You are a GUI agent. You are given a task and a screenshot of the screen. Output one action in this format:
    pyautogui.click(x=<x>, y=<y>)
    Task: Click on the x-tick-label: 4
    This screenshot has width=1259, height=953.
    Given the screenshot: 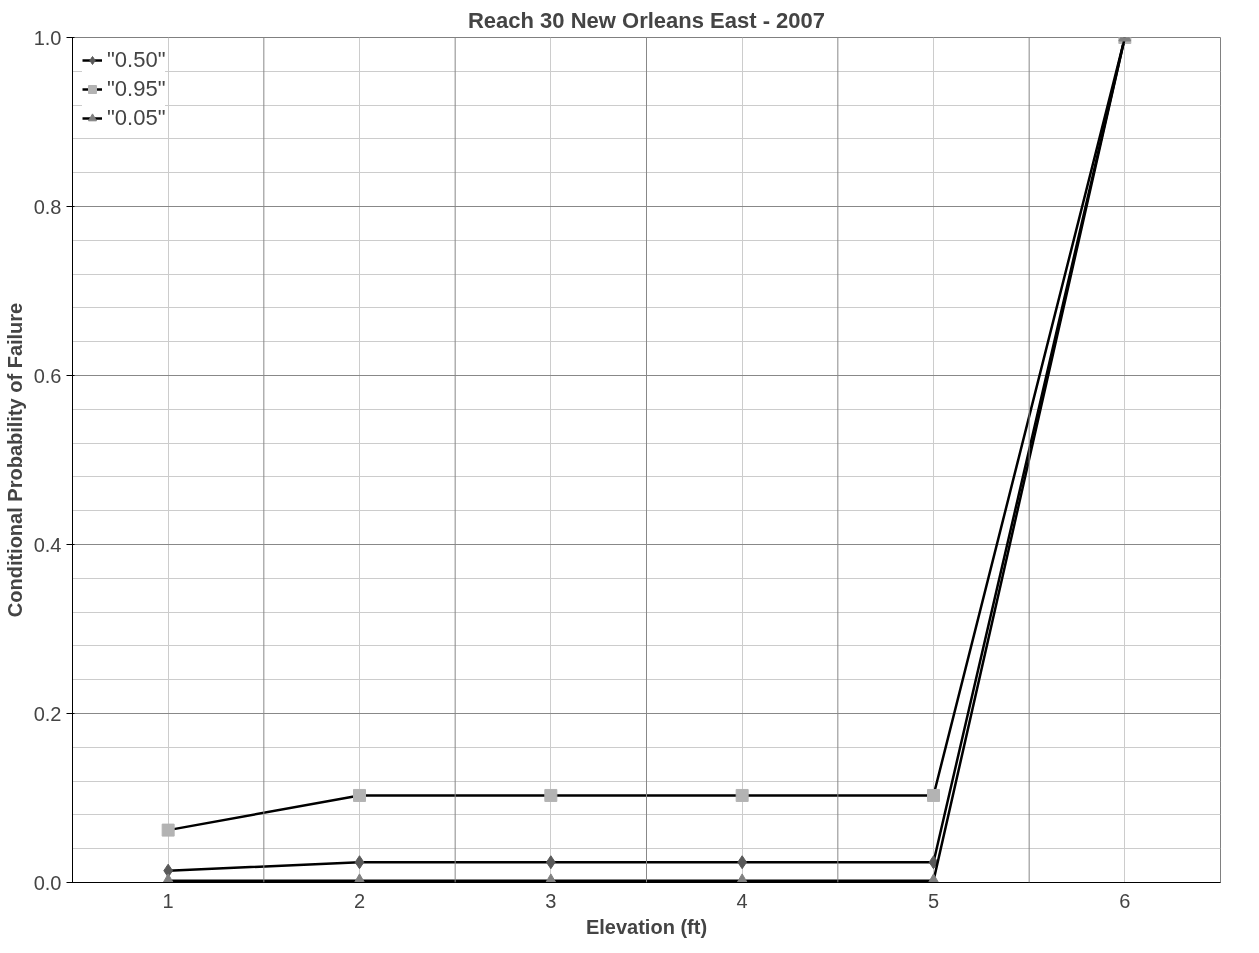 What is the action you would take?
    pyautogui.click(x=742, y=900)
    